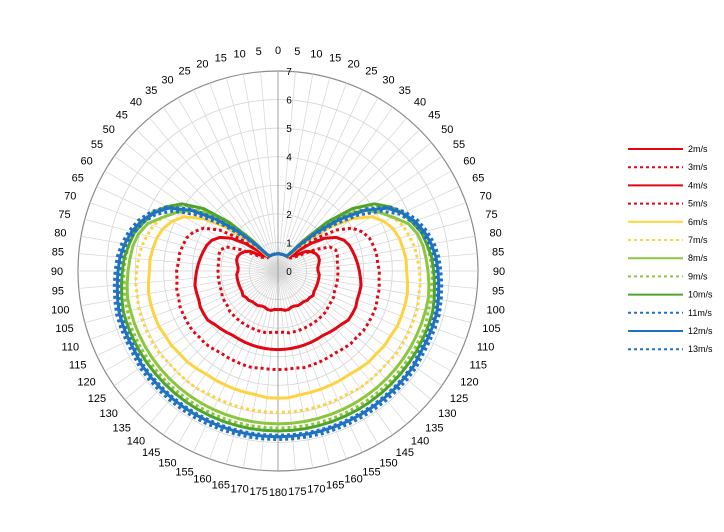  I want to click on angle-tick-label: 70, so click(486, 196).